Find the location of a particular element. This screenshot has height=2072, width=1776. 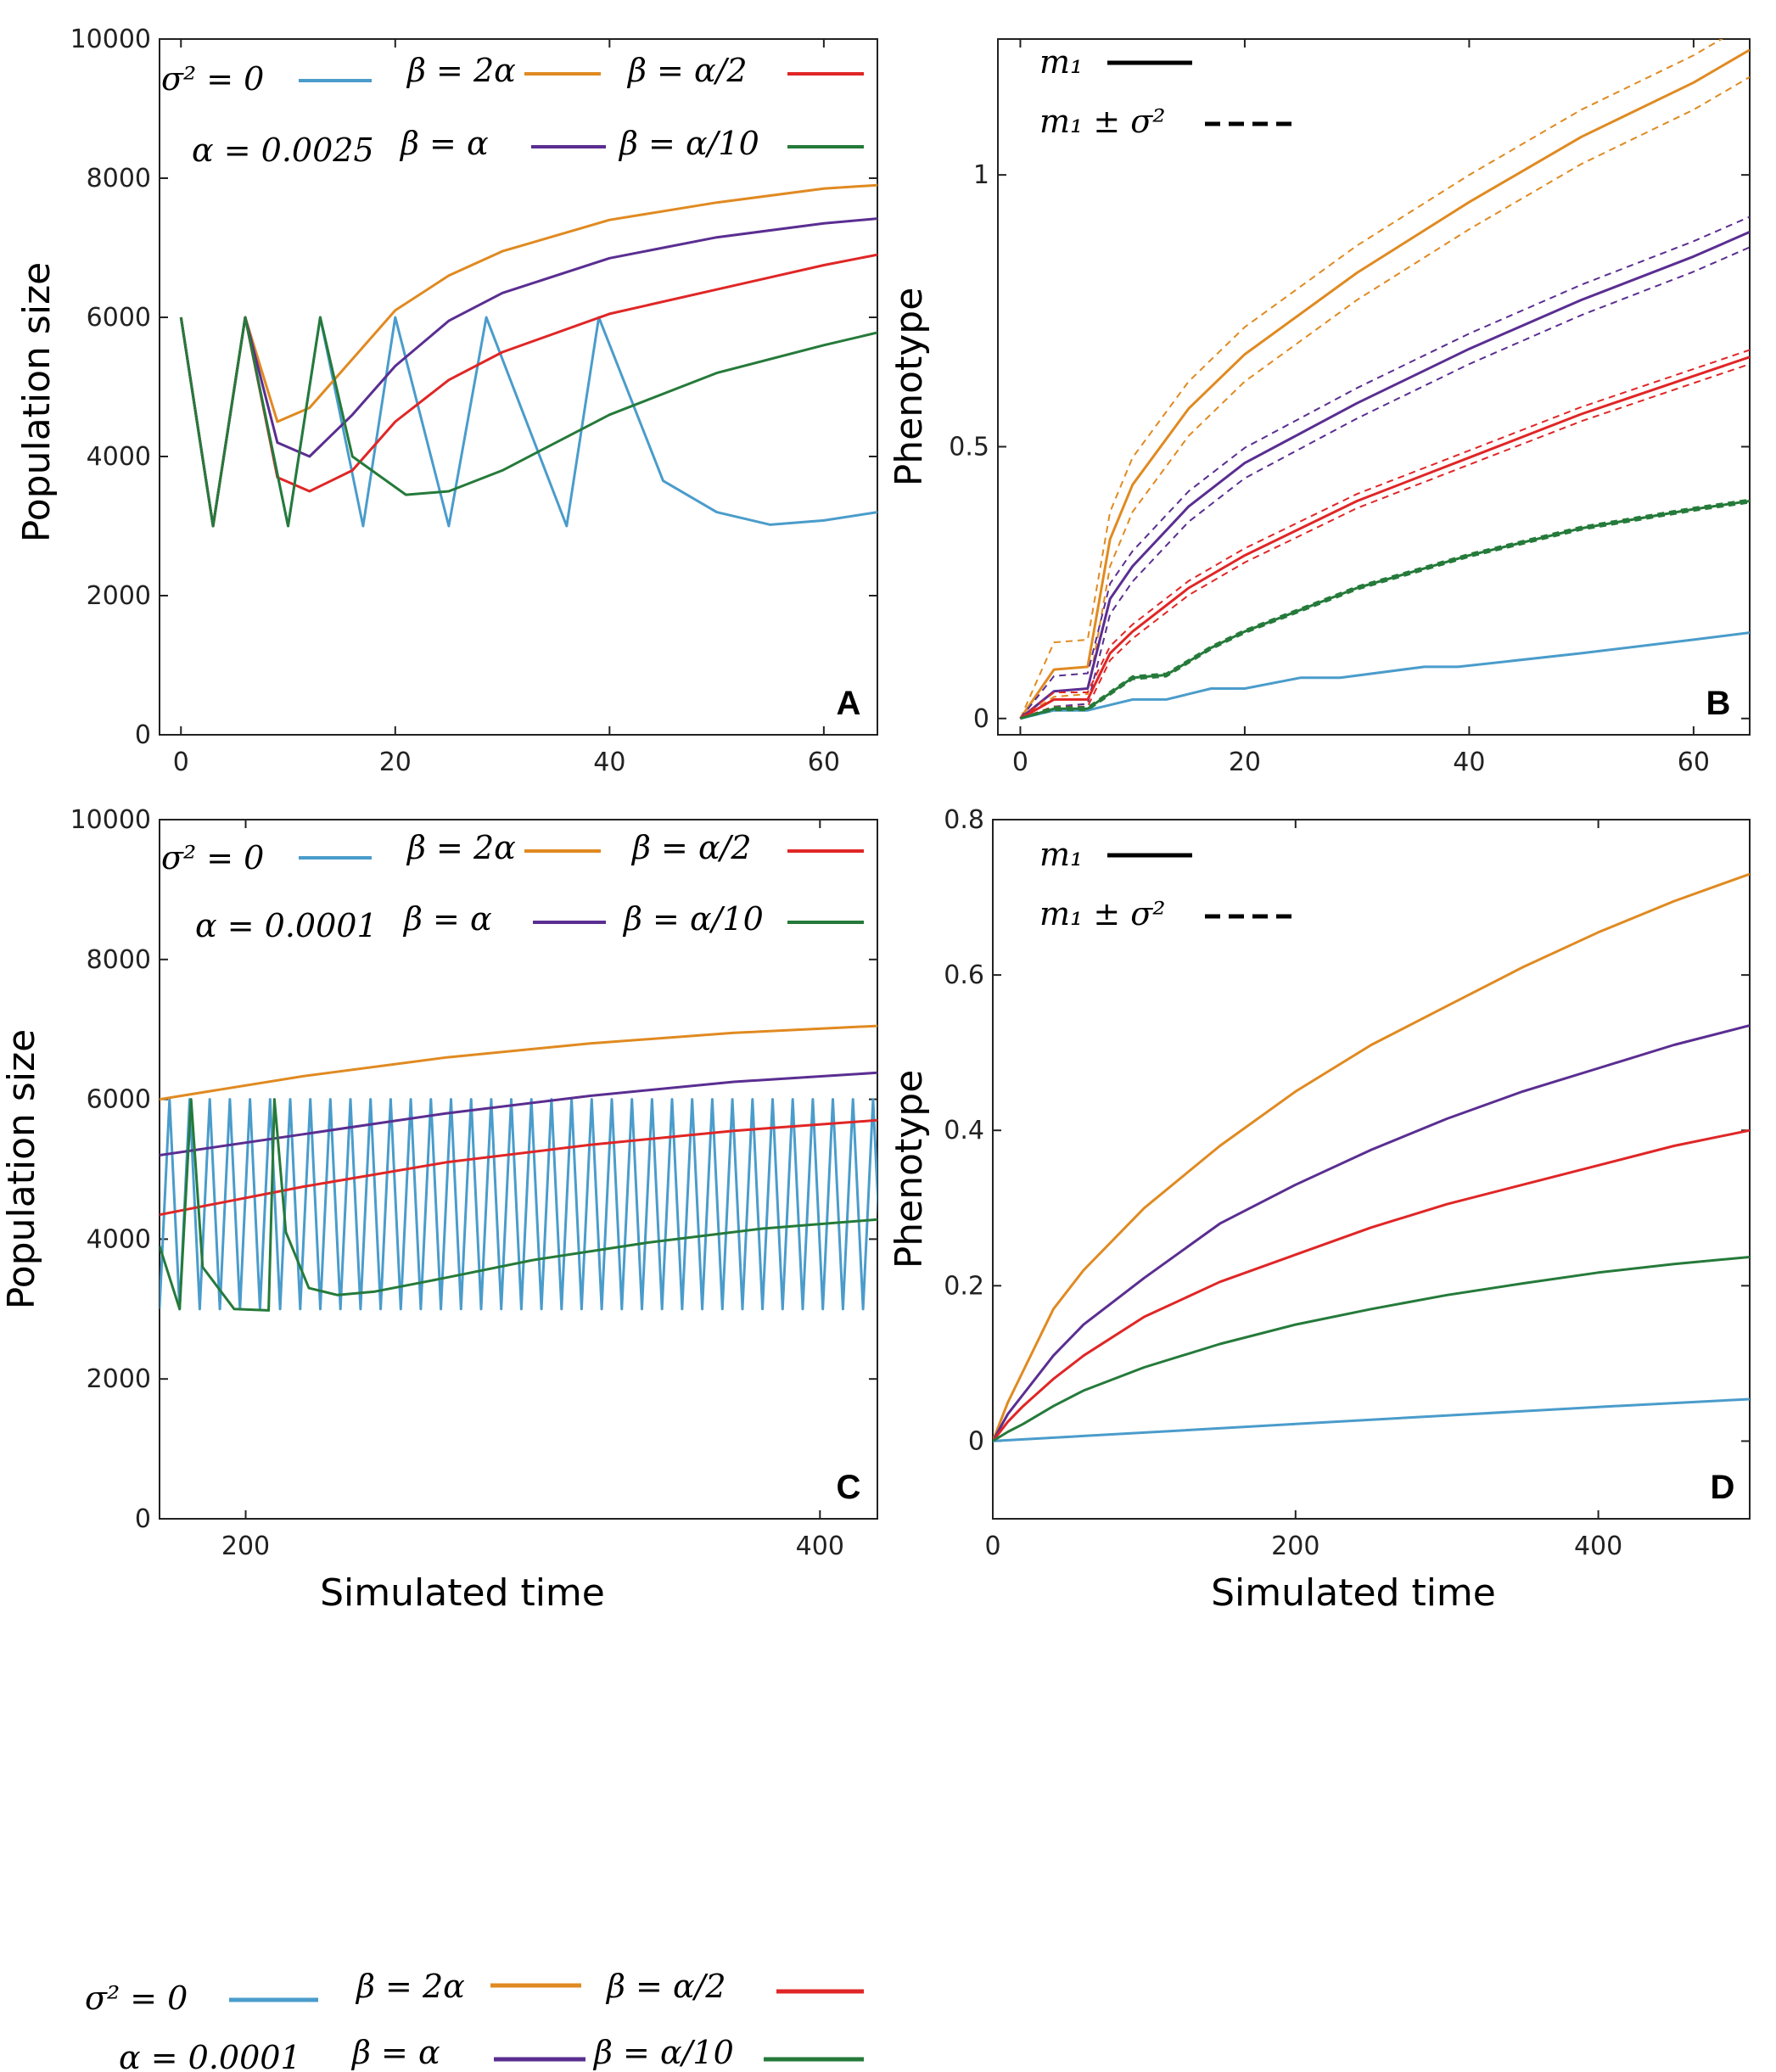

panel-d-lines is located at coordinates (1372, 1157).